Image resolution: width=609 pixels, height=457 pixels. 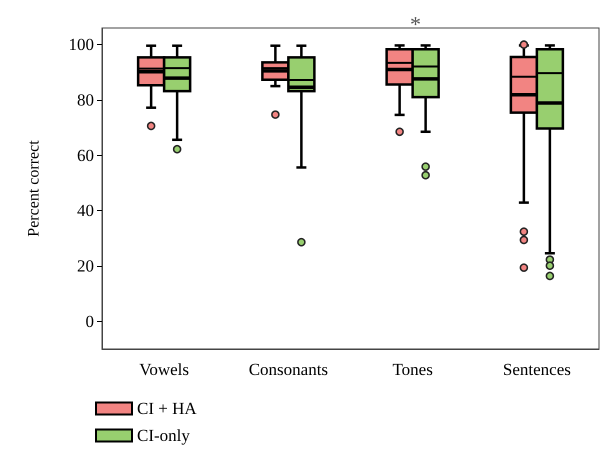 What do you see at coordinates (81, 44) in the screenshot?
I see `y-tick-label: 100` at bounding box center [81, 44].